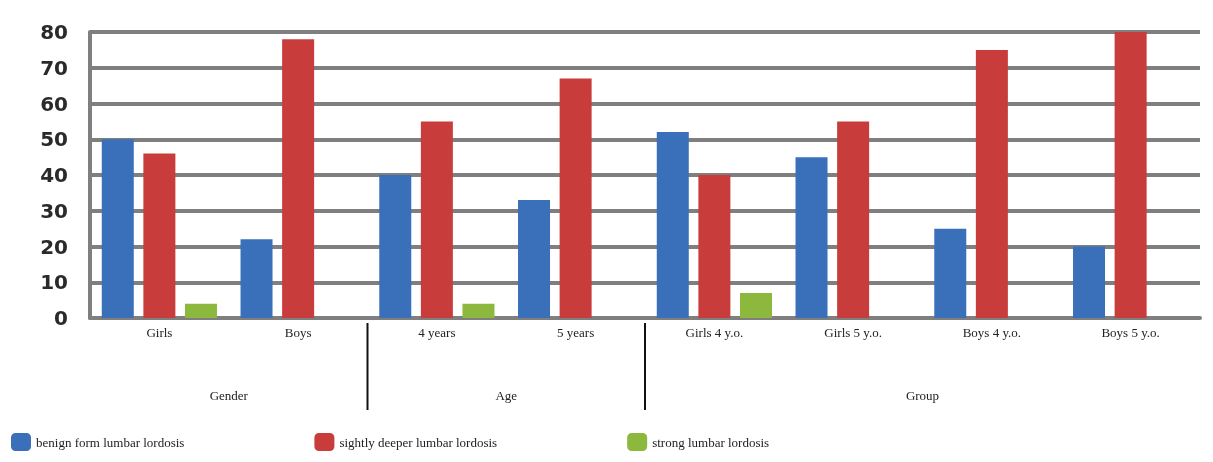  What do you see at coordinates (1130, 332) in the screenshot?
I see `x-tick-label: Boys 5 y.o.` at bounding box center [1130, 332].